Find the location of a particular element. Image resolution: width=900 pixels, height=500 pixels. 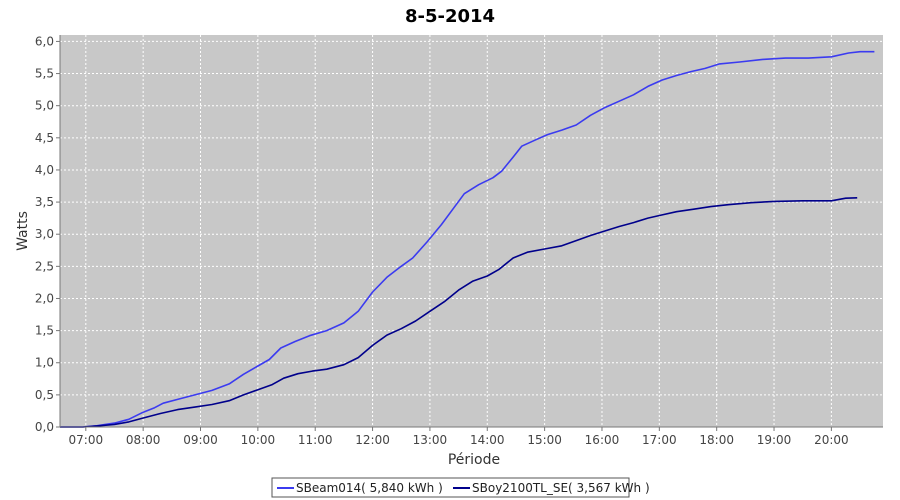

x-tick-label: 16:00 is located at coordinates (602, 440).